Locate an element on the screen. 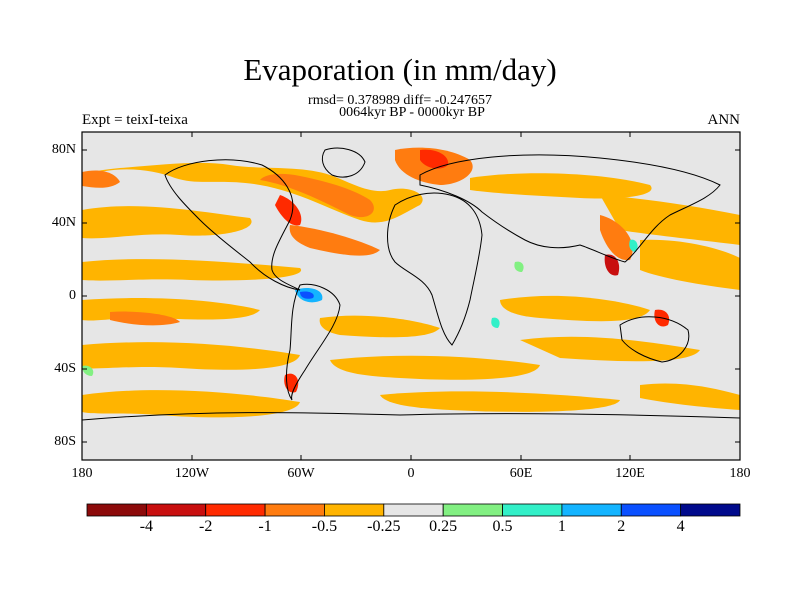 The height and width of the screenshot is (600, 800). period-line: 0064kyr BP - 0000kyr BP is located at coordinates (412, 112).